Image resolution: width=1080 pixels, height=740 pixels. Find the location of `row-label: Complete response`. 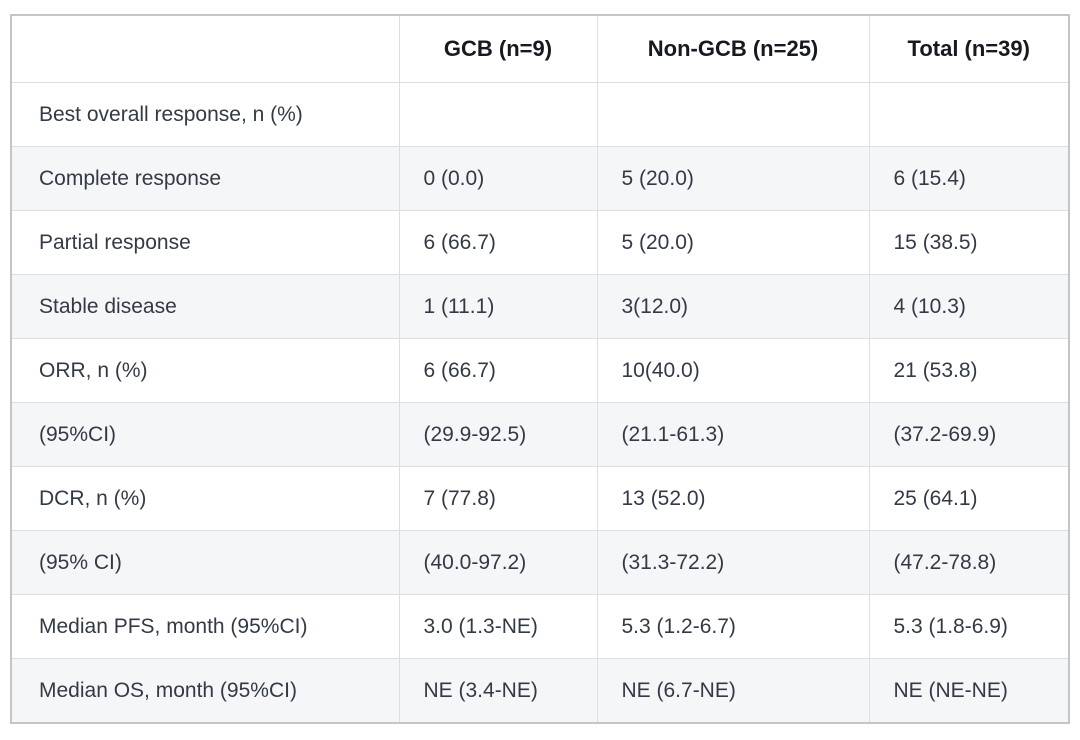

row-label: Complete response is located at coordinates (205, 178).